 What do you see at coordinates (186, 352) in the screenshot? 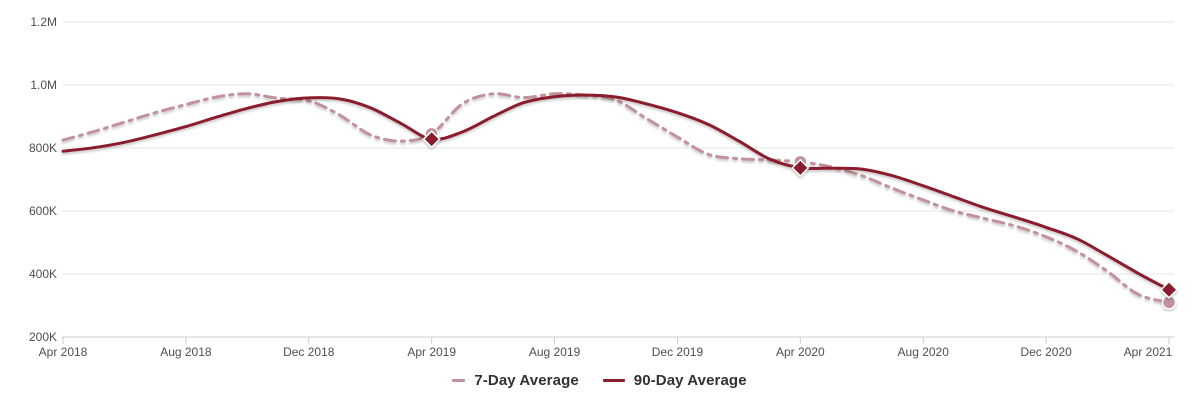
I see `x-axis-label: Aug 2018` at bounding box center [186, 352].